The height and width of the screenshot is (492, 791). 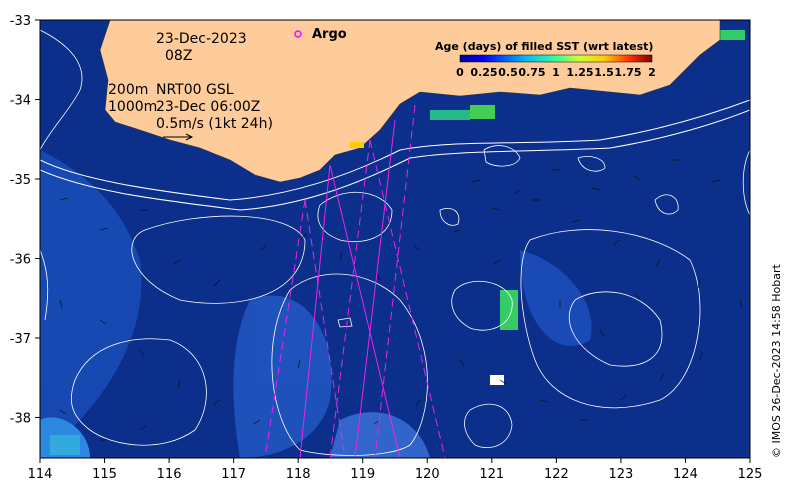 What do you see at coordinates (201, 39) in the screenshot?
I see `date-line-1: 23-Dec-2023` at bounding box center [201, 39].